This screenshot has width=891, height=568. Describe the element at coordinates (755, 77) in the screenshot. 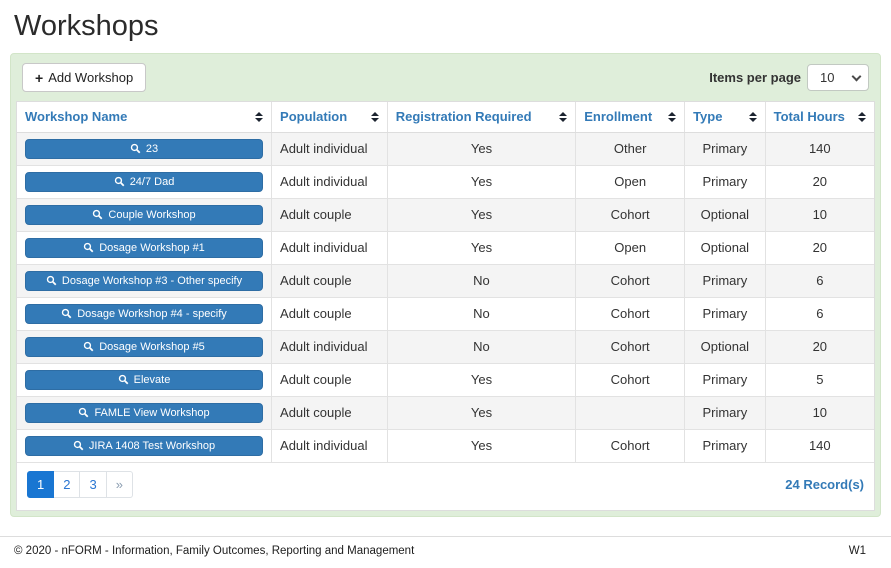

I see `items-per-page-label: Items per page` at that location.